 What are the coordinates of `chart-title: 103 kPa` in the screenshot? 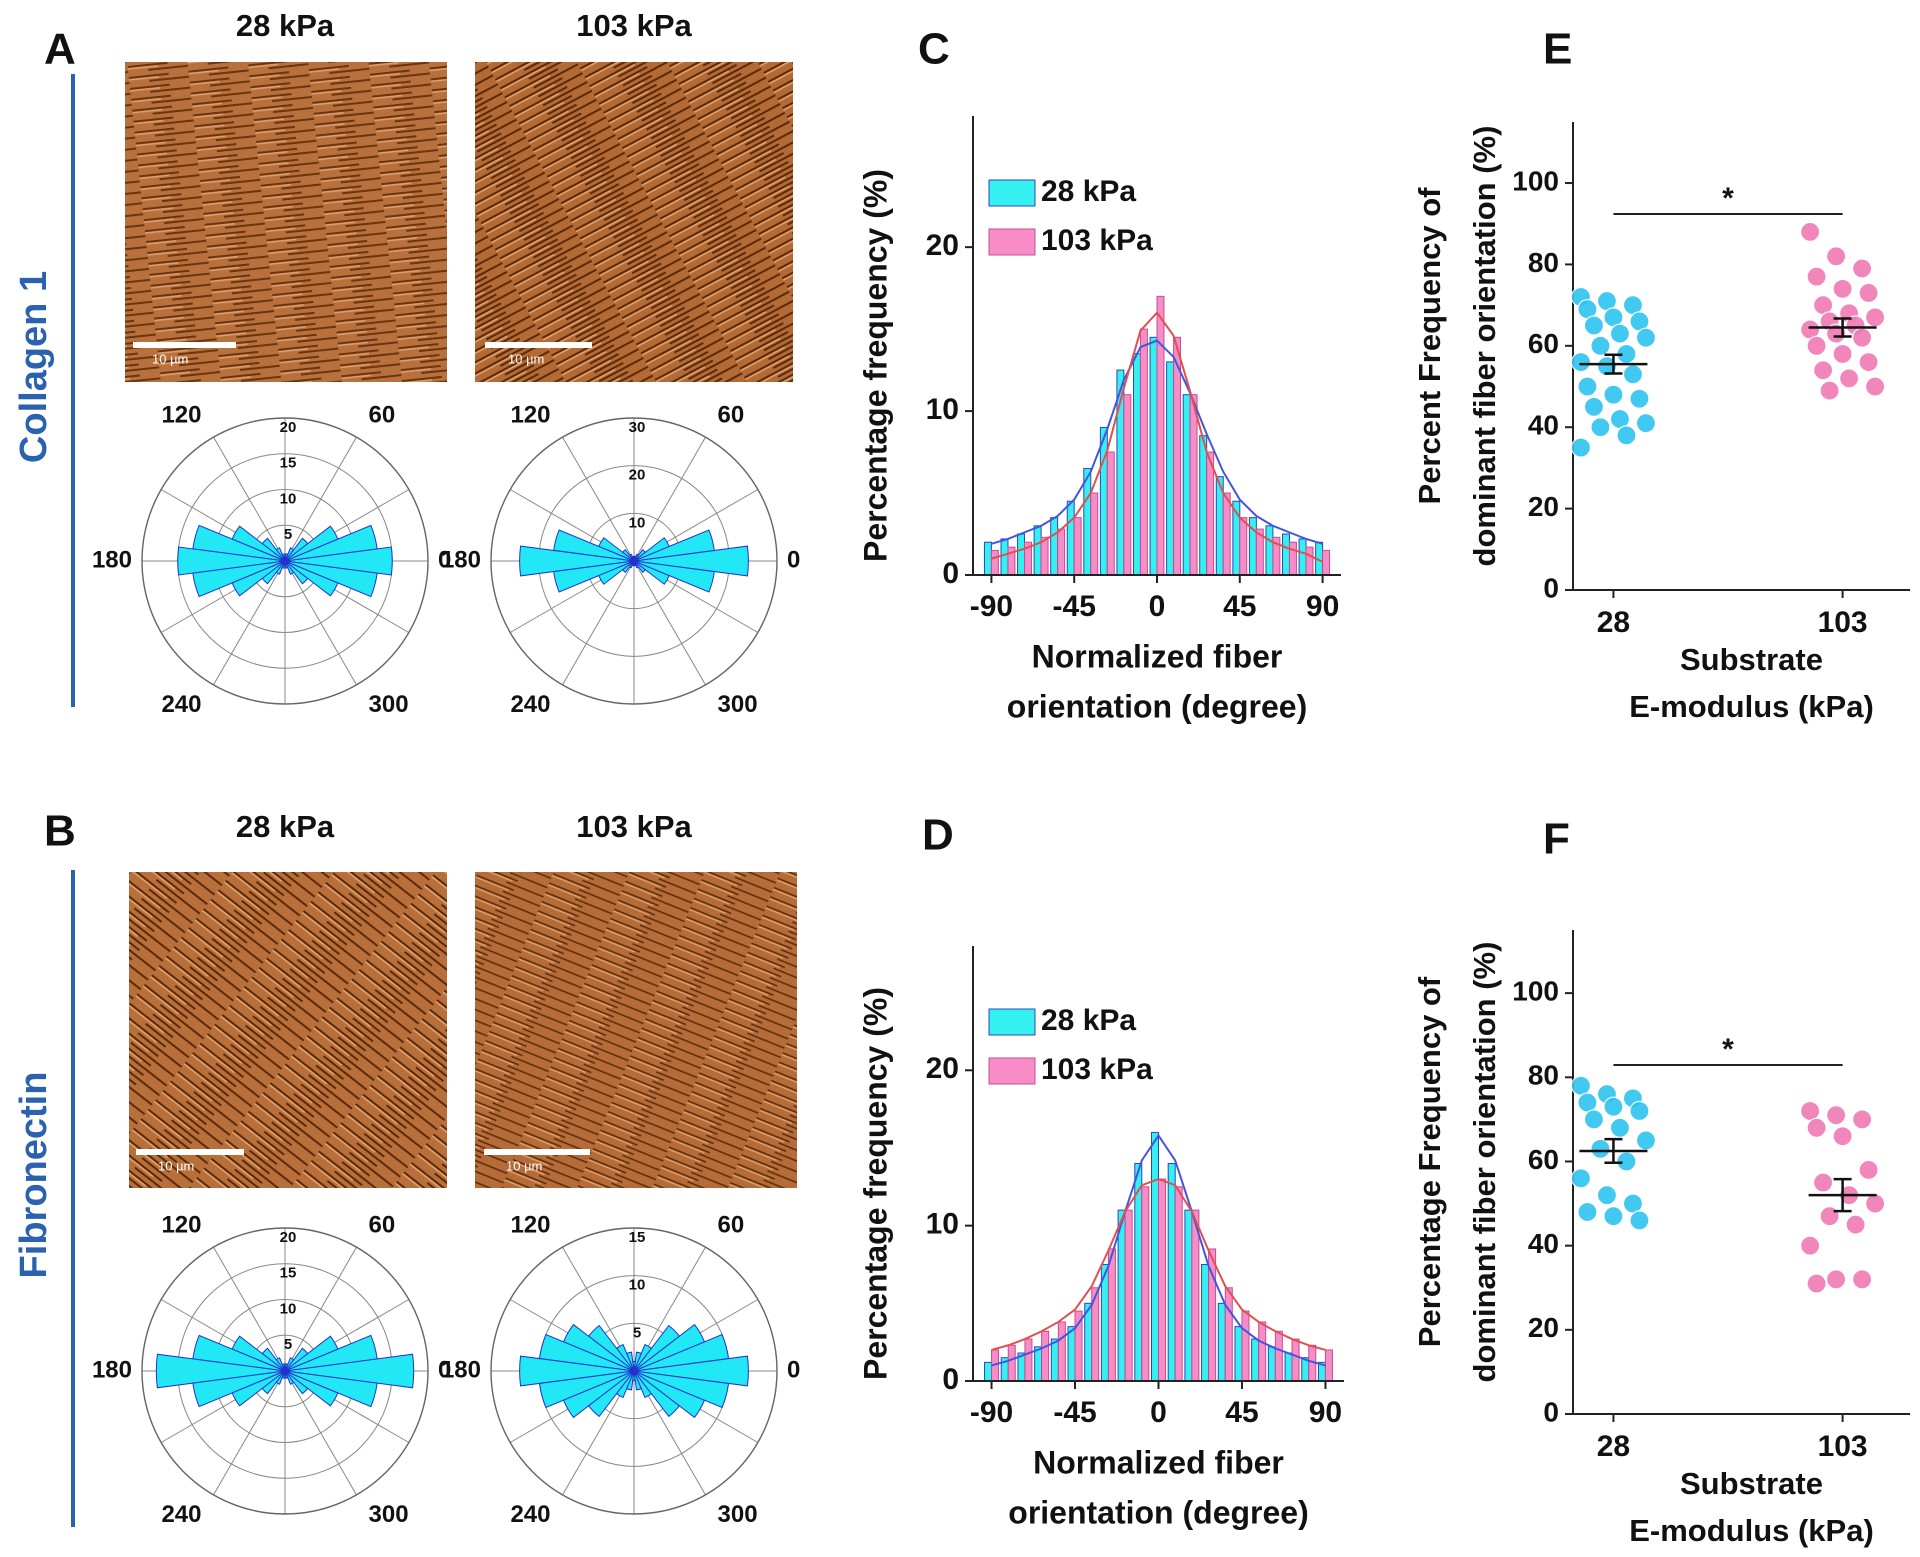 It's located at (634, 25).